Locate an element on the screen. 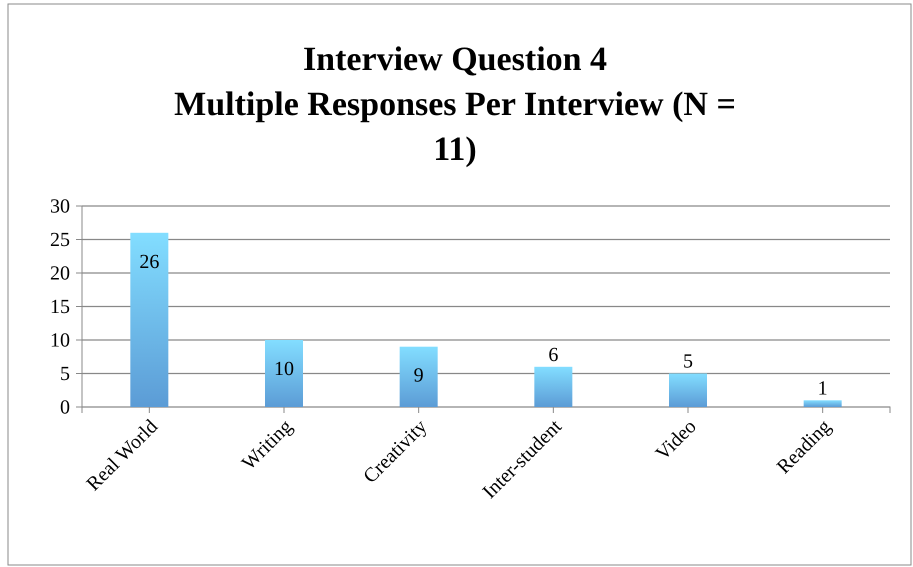 This screenshot has width=913, height=567. y-tick-label: 15 is located at coordinates (60, 307).